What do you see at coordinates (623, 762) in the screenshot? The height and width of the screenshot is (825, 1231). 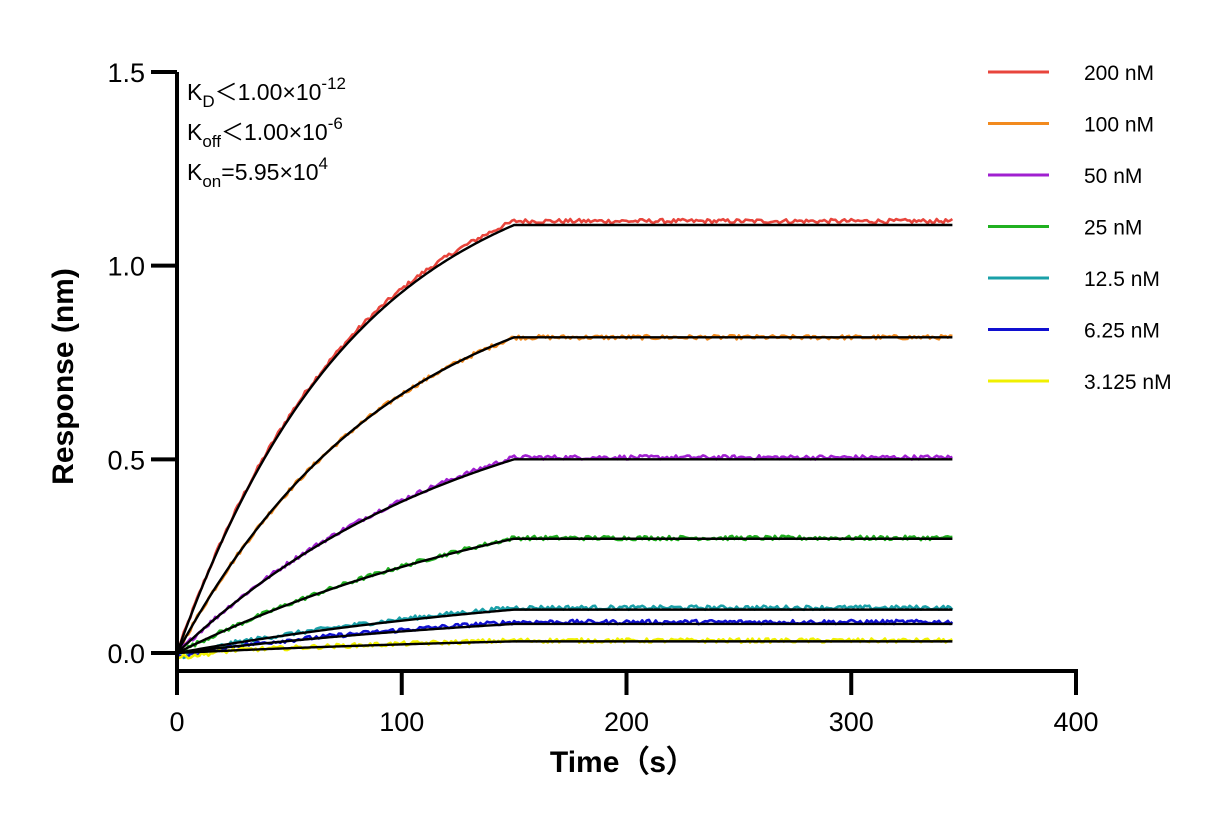 I see `x-axis-title: Time（s）` at bounding box center [623, 762].